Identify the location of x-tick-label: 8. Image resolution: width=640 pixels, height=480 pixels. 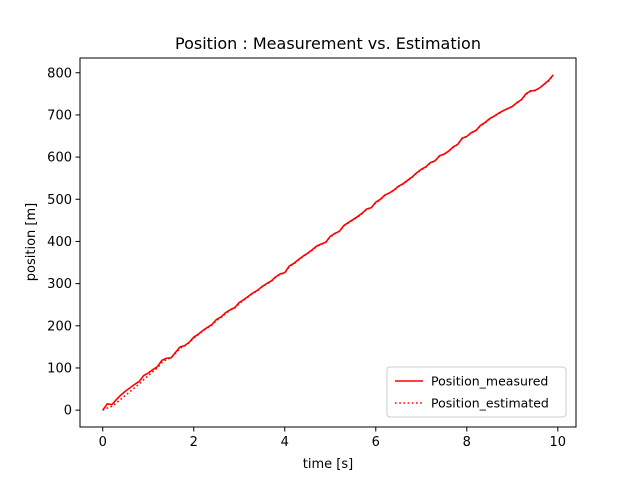
(467, 442).